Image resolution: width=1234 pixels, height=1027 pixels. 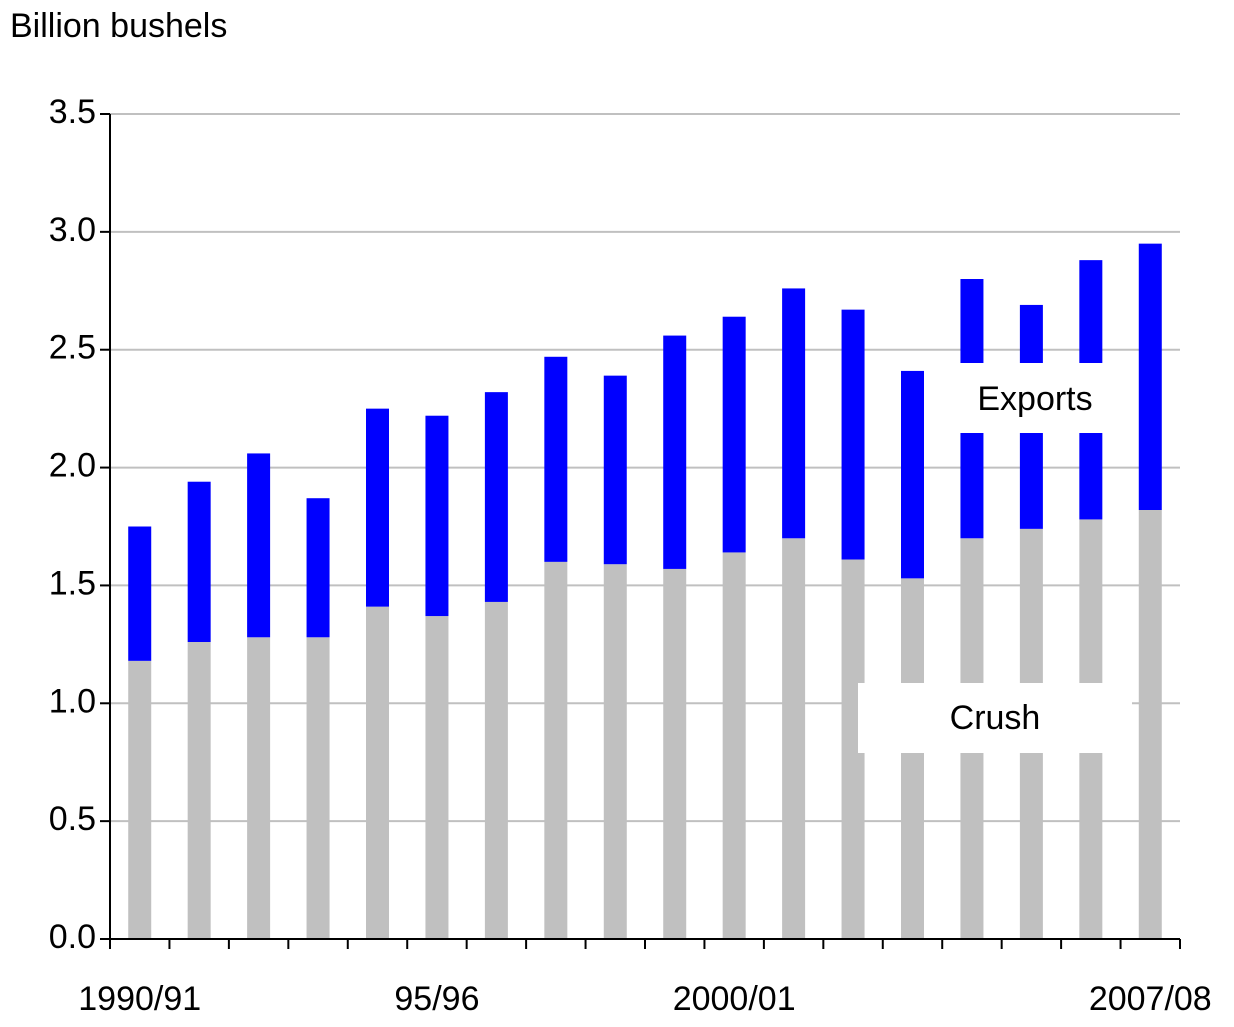 What do you see at coordinates (72, 937) in the screenshot?
I see `y-tick-label: 0.0` at bounding box center [72, 937].